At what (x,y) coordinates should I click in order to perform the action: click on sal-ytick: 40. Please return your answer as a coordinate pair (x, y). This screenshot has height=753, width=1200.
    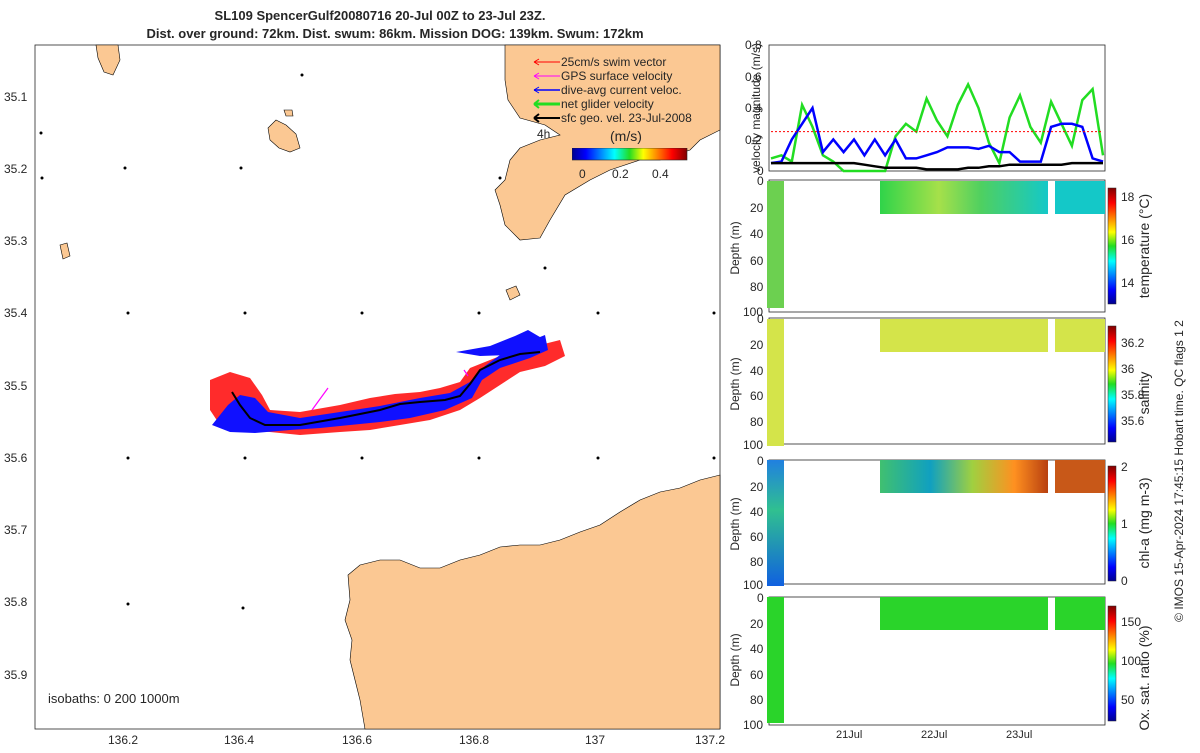
    Looking at the image, I should click on (757, 371).